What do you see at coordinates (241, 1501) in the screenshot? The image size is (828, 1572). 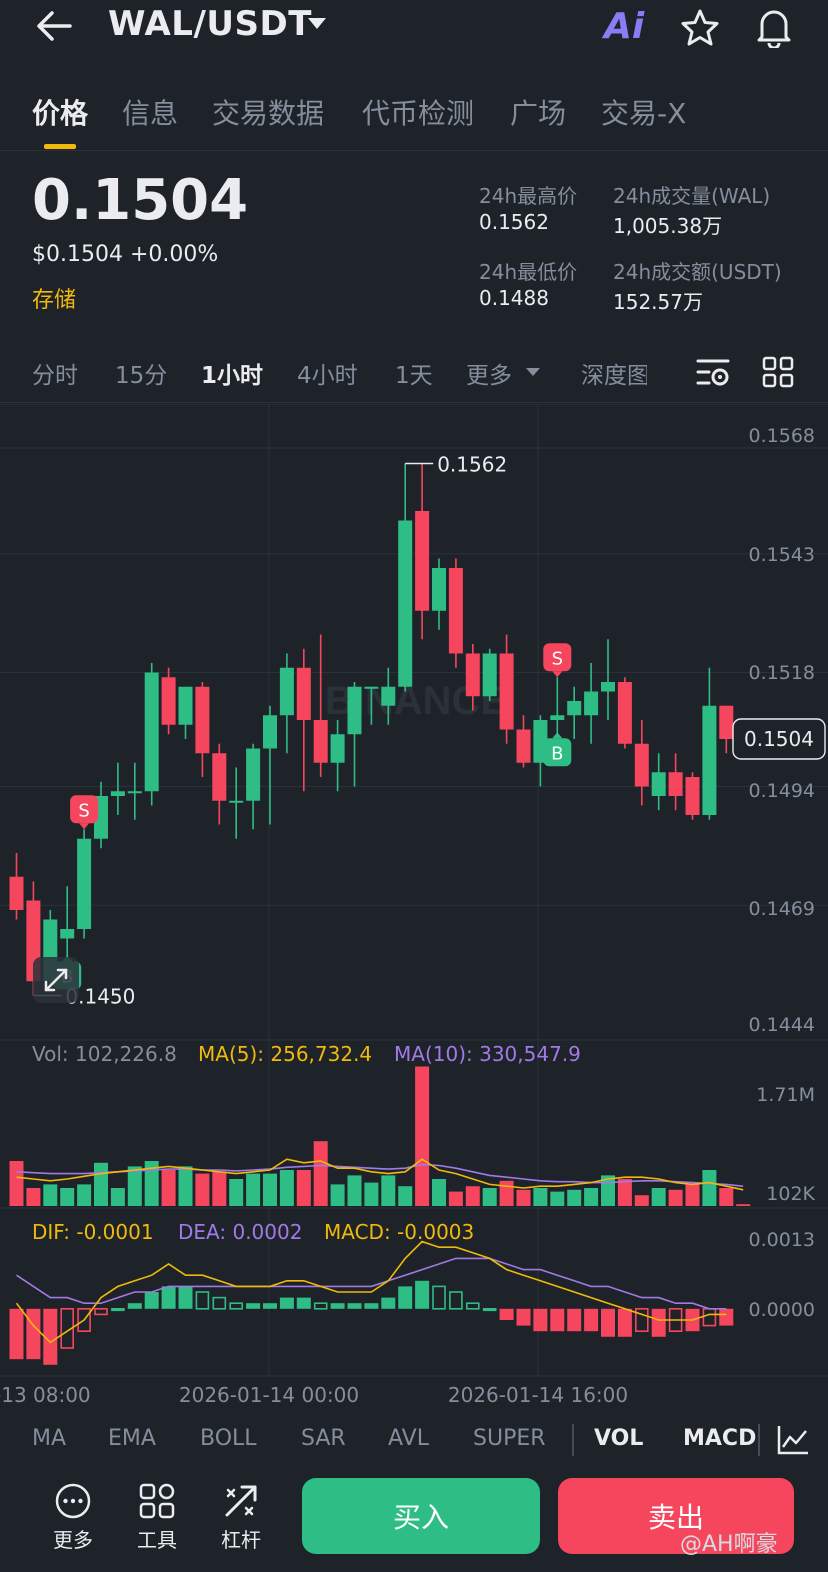 I see `leverage-icon` at bounding box center [241, 1501].